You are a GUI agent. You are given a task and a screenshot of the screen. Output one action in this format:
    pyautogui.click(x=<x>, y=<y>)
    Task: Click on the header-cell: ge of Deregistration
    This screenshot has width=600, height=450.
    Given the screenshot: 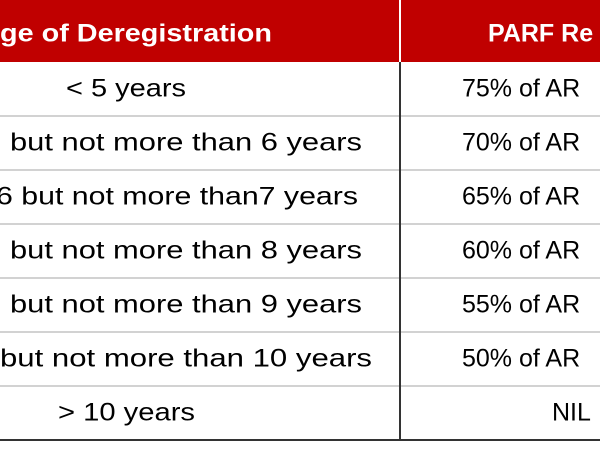 What is the action you would take?
    pyautogui.click(x=136, y=34)
    